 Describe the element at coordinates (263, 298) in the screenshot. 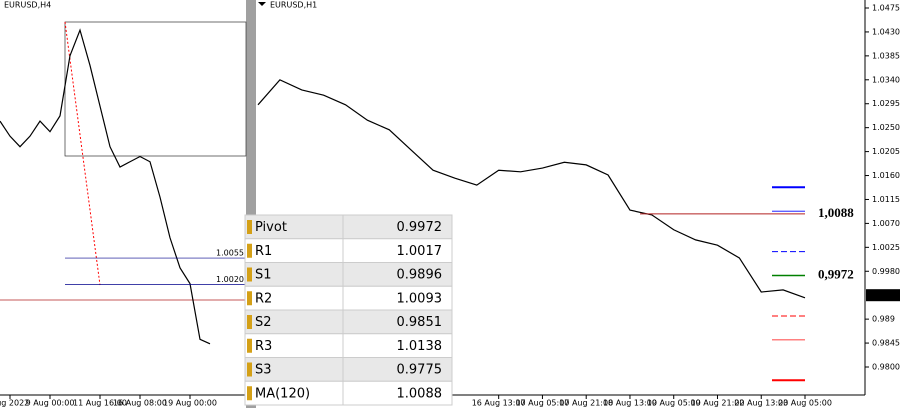

I see `level-name: R2` at that location.